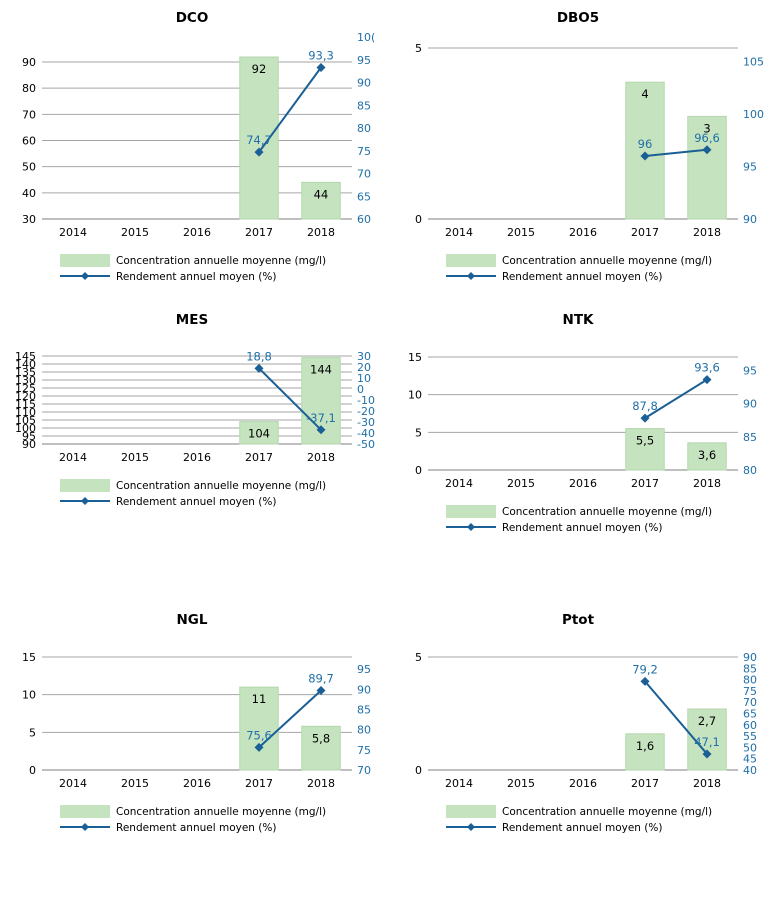  What do you see at coordinates (750, 736) in the screenshot?
I see `y2-tick-label: 55` at bounding box center [750, 736].